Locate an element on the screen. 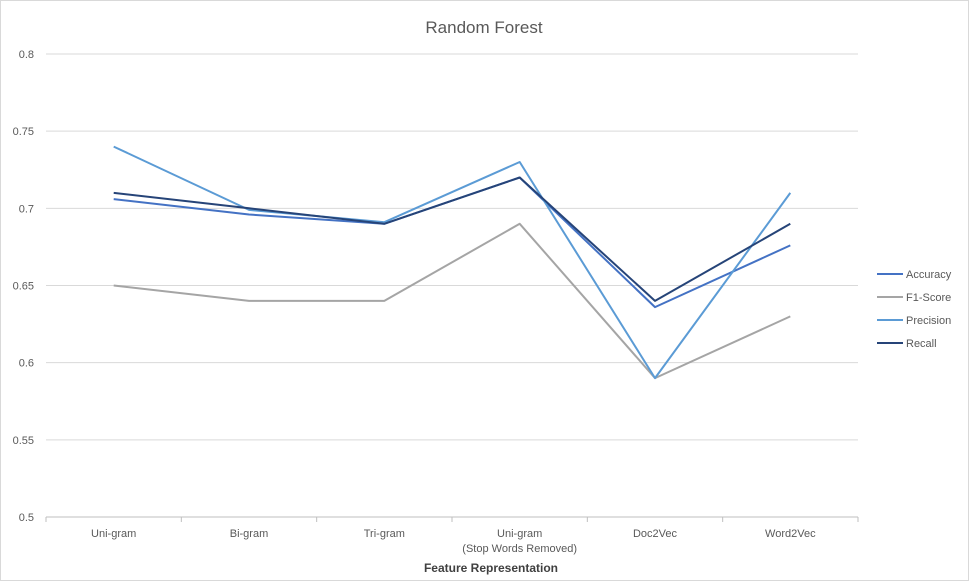 Image resolution: width=969 pixels, height=581 pixels. y-tick-label: 0.75 is located at coordinates (23, 132).